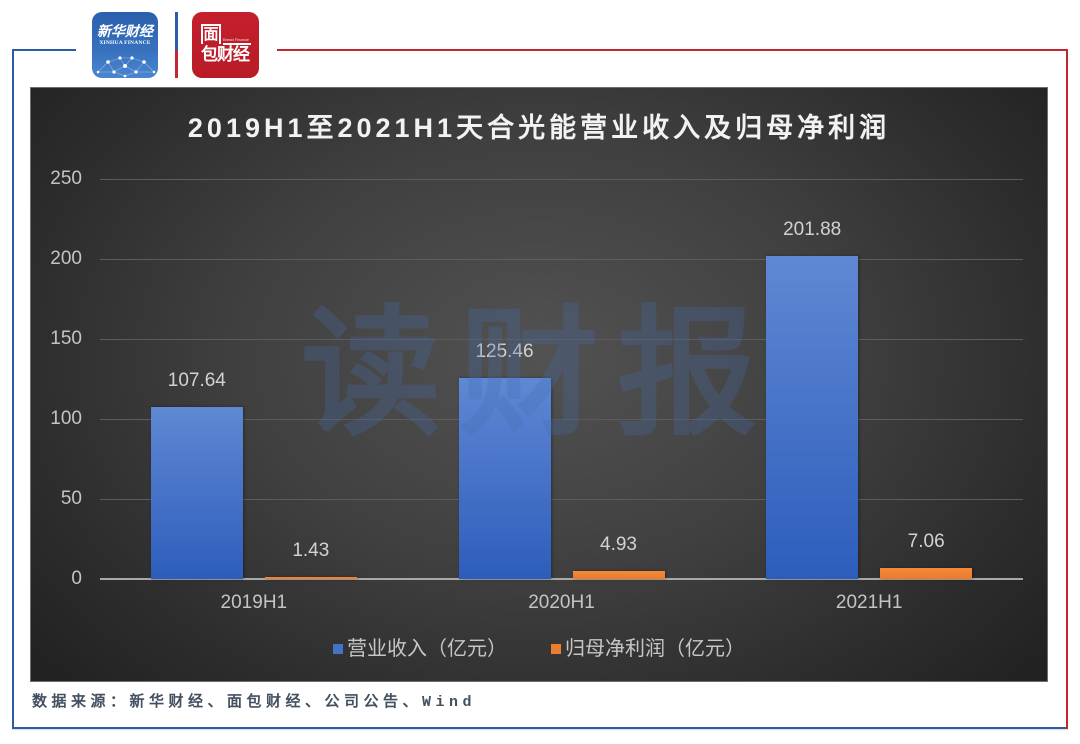 This screenshot has height=744, width=1080. I want to click on data-label: 1.43, so click(311, 550).